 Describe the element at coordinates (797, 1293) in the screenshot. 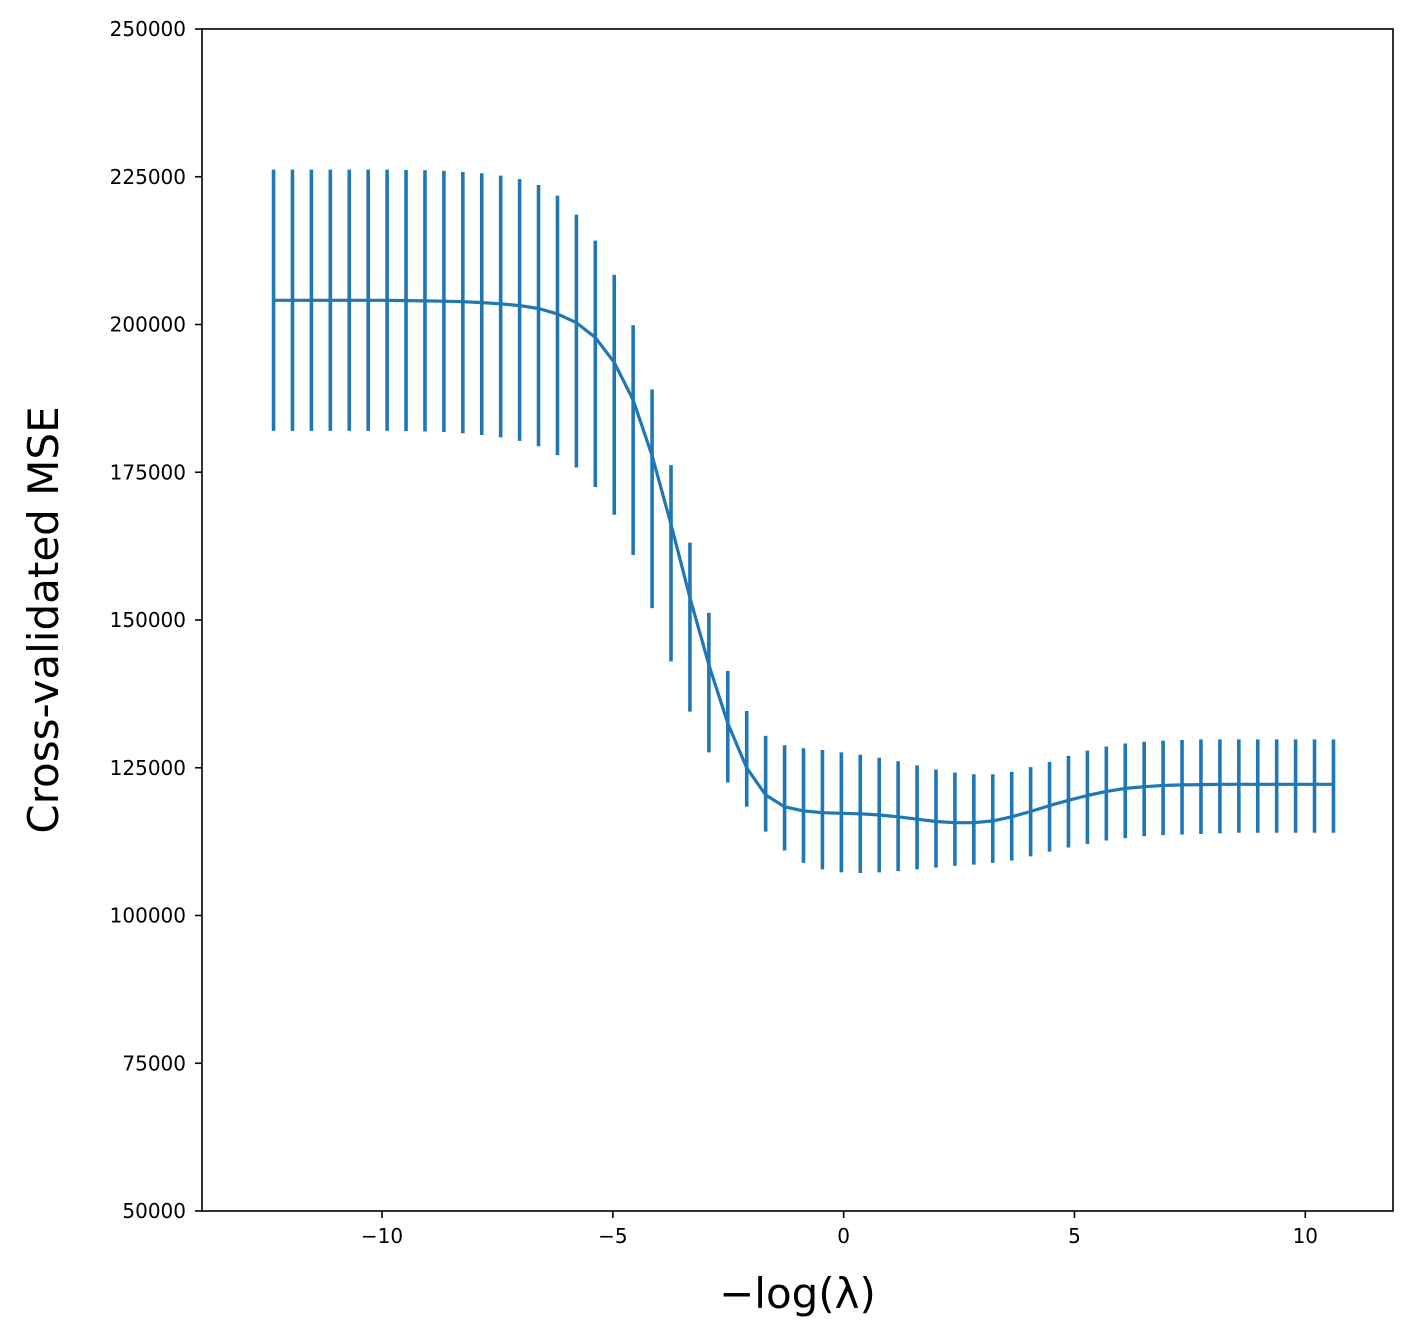

I see `x-axis-title: −log(λ)` at that location.